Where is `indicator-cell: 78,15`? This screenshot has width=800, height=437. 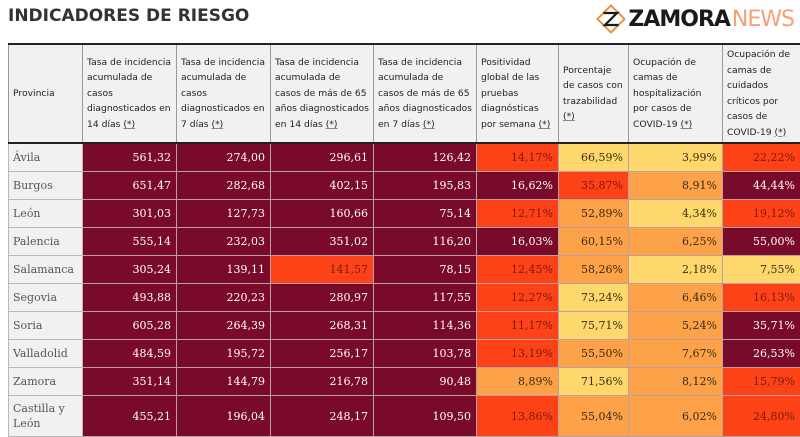
indicator-cell: 78,15 is located at coordinates (425, 270).